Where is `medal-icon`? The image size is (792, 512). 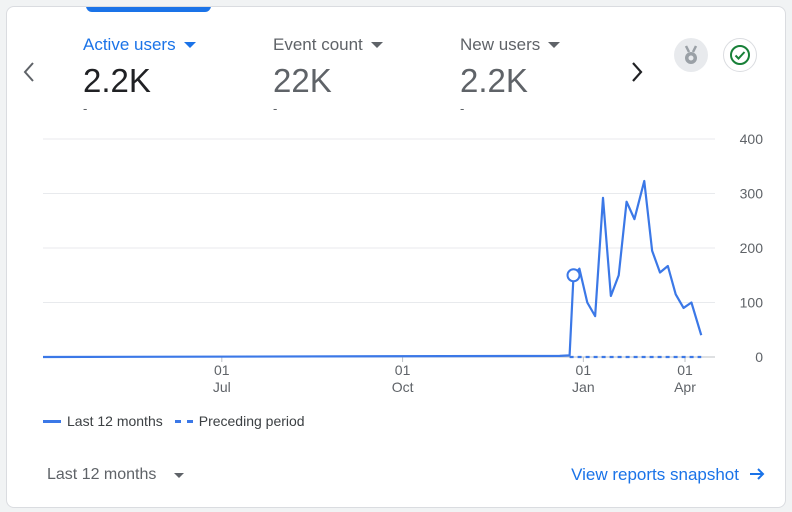
medal-icon is located at coordinates (691, 55).